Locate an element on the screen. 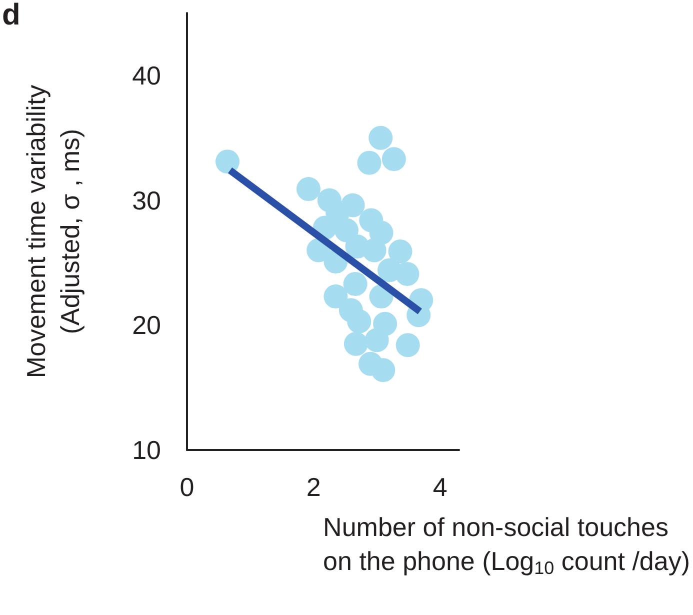 Image resolution: width=693 pixels, height=615 pixels. y-tick-label: 20 is located at coordinates (146, 325).